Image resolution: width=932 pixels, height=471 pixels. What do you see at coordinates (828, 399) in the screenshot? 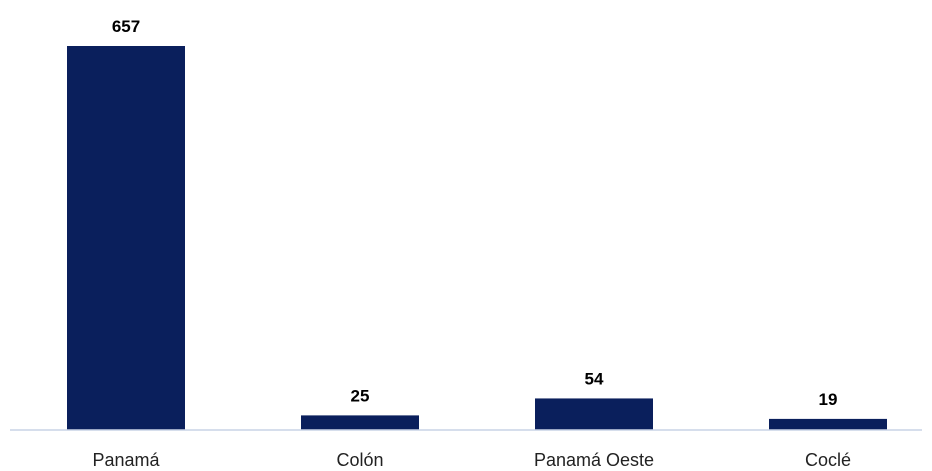
I see `data-label-3: 19` at bounding box center [828, 399].